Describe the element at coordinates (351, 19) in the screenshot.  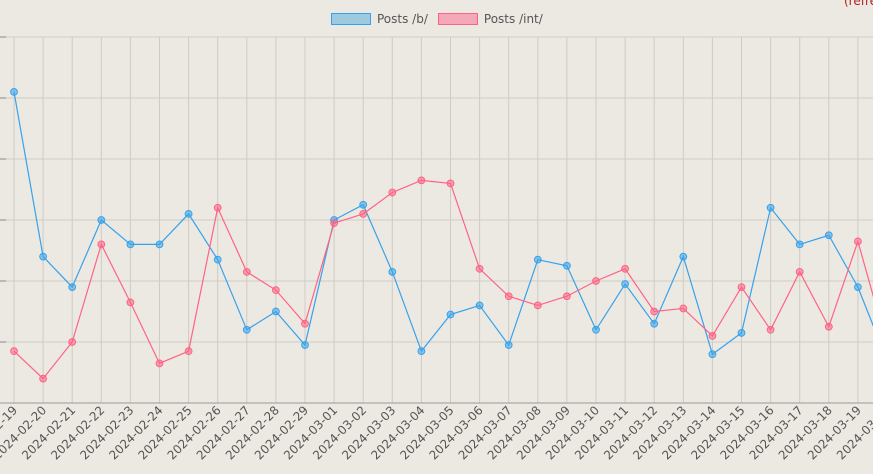
I see `legend-swatch-b` at that location.